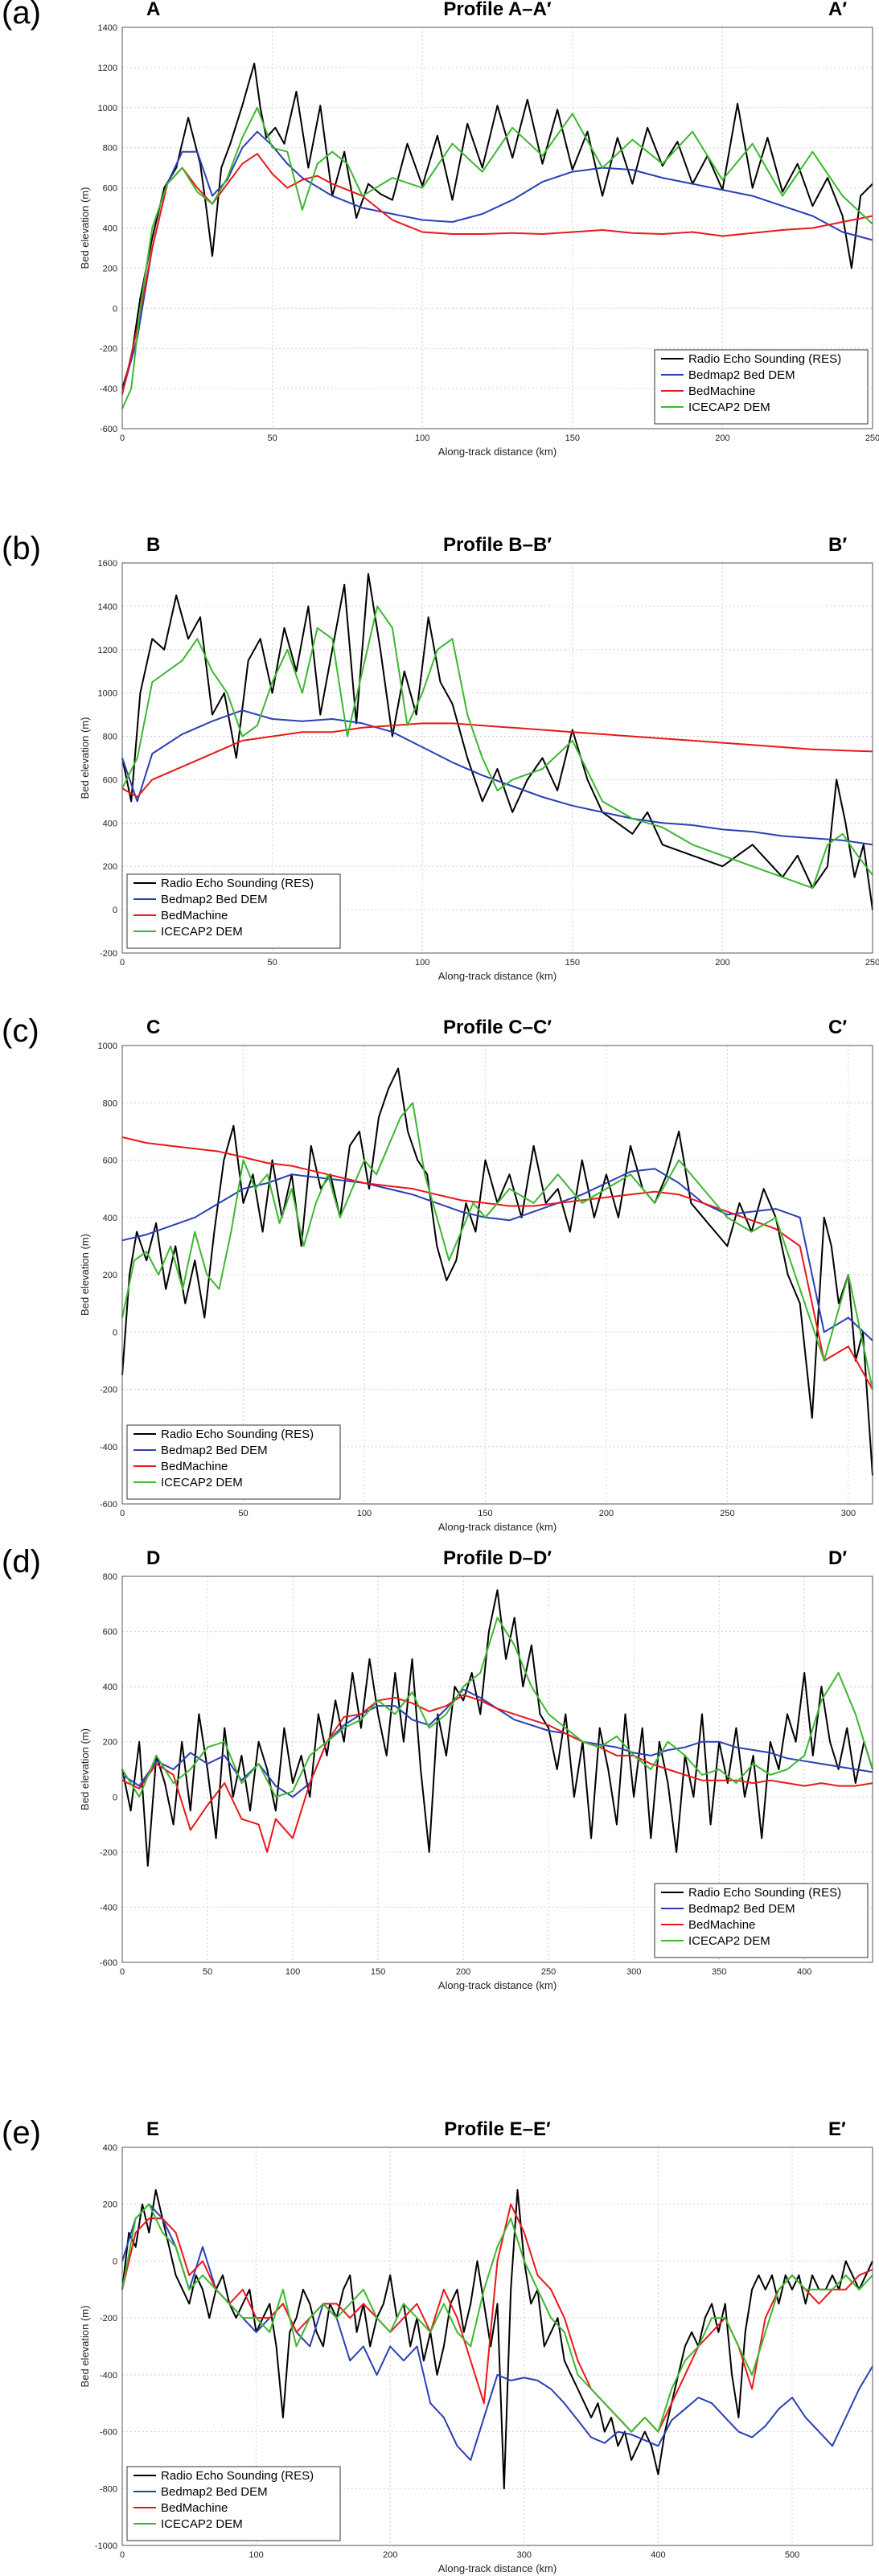 This screenshot has width=879, height=2576. Describe the element at coordinates (838, 1558) in the screenshot. I see `profile-end-label: D′` at that location.